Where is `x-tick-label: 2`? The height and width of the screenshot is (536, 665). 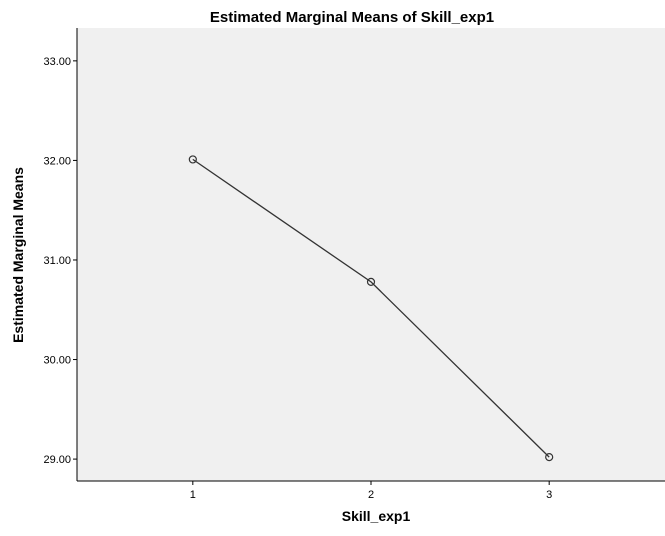
x-tick-label: 2 is located at coordinates (371, 495).